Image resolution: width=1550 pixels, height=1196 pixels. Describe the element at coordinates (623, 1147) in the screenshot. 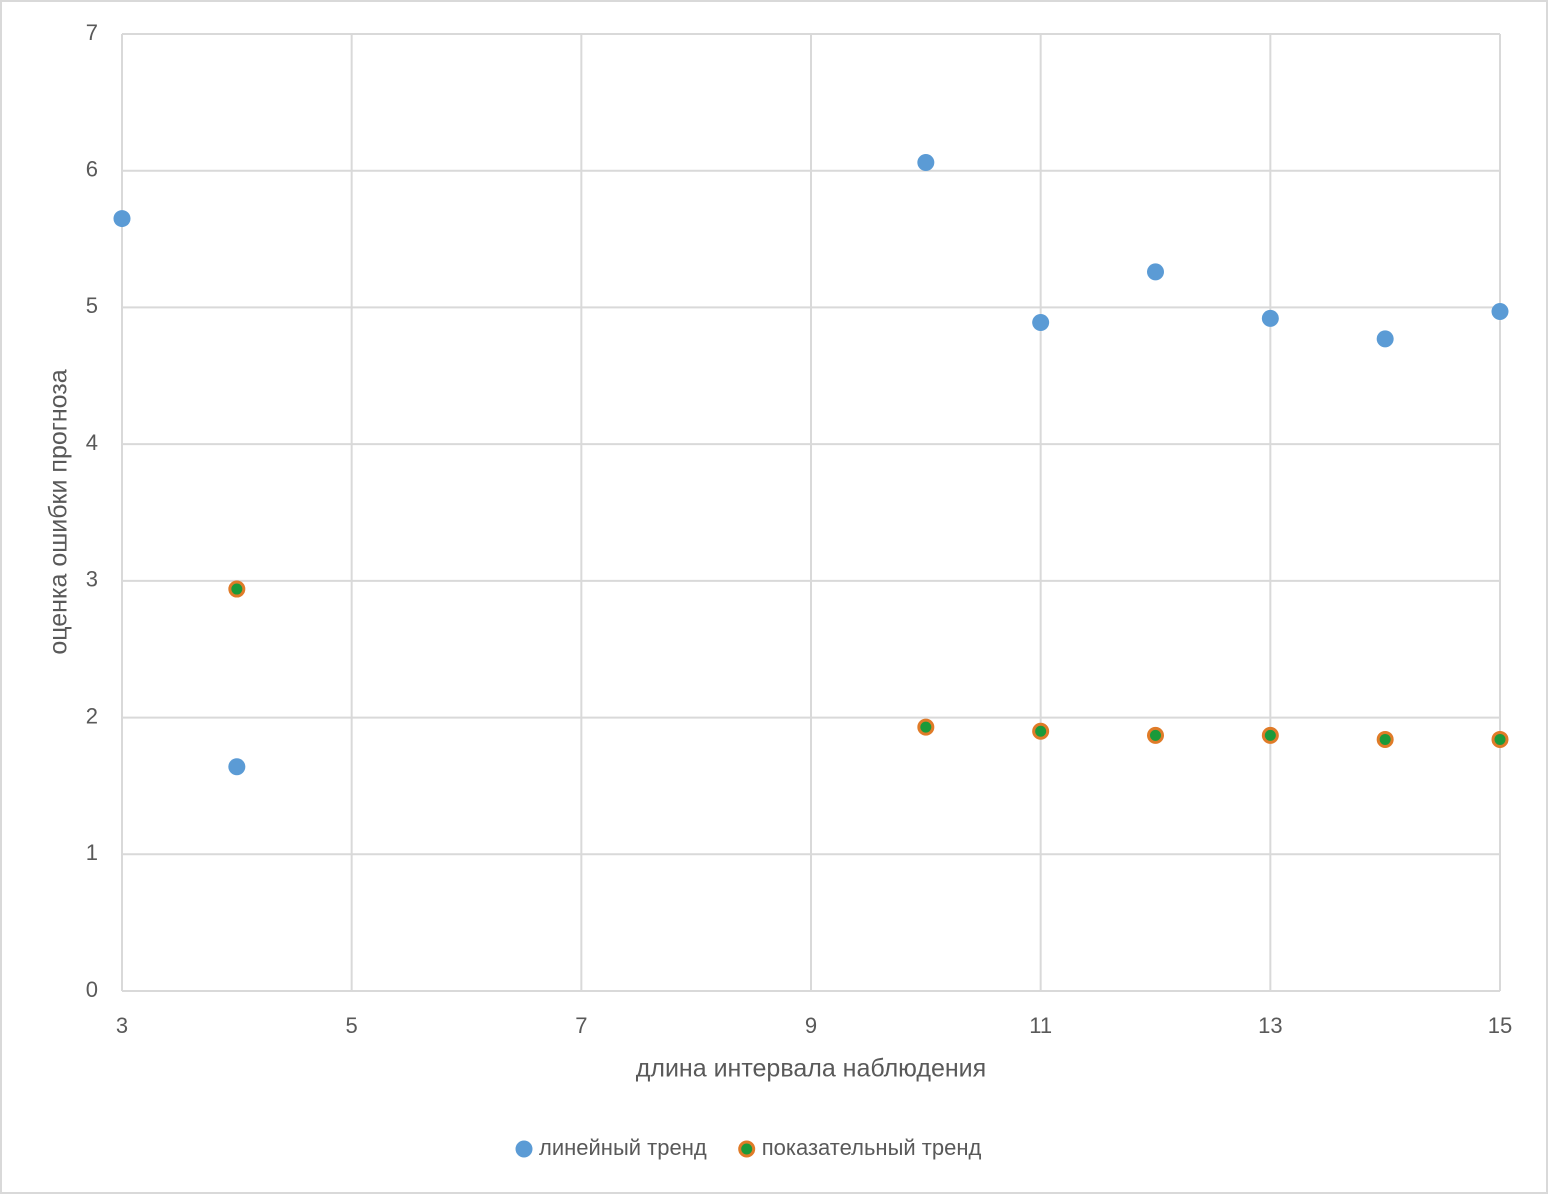

I see `legend-label: линейный тренд` at that location.